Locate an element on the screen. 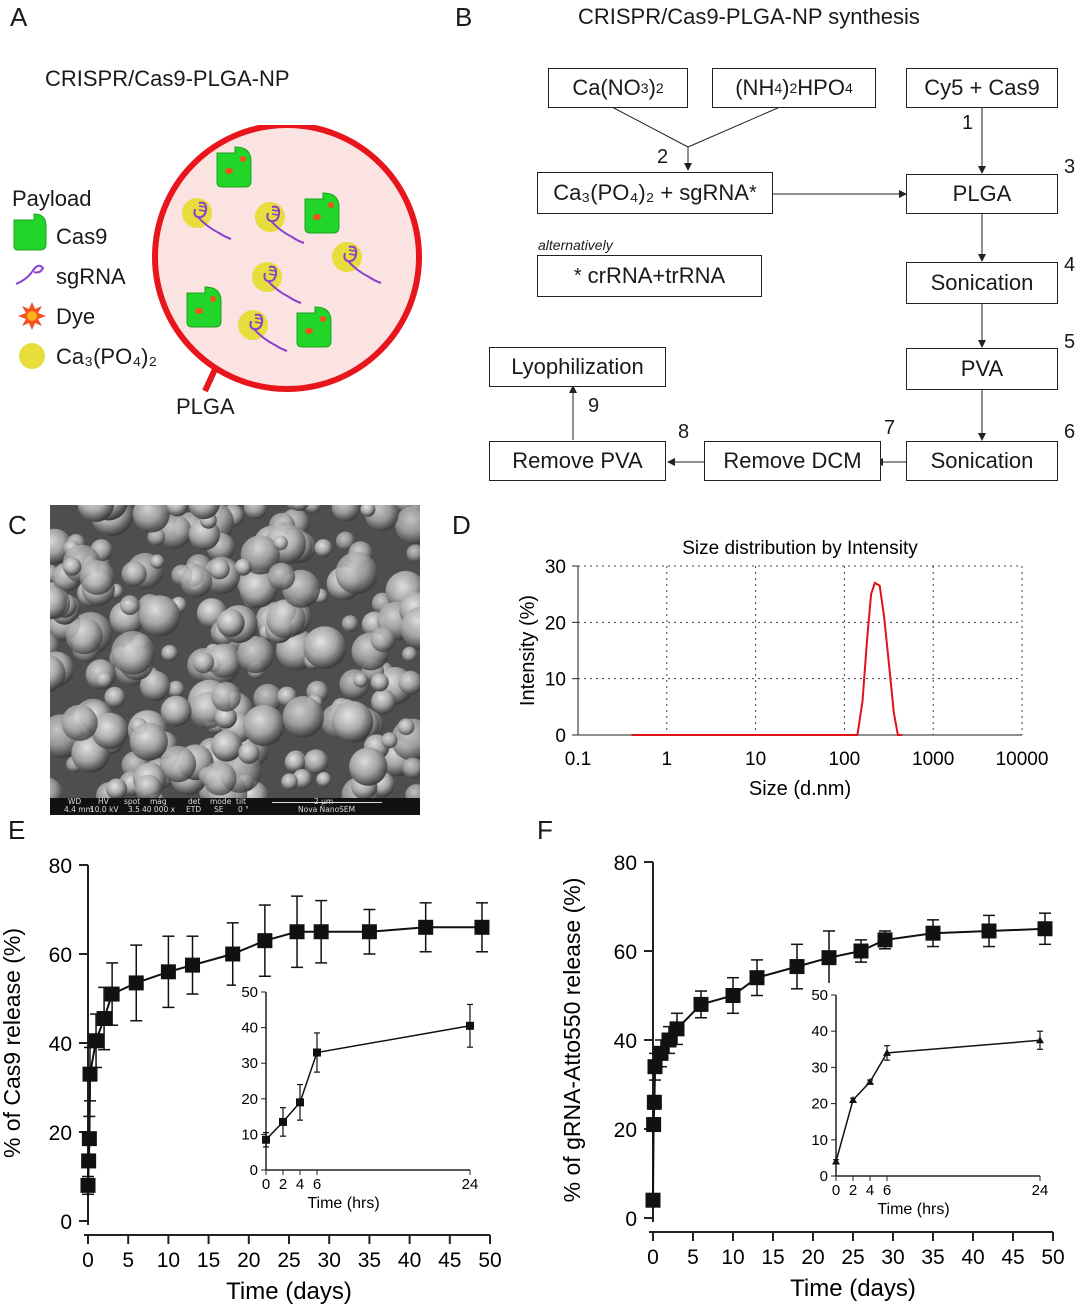 Image resolution: width=1080 pixels, height=1304 pixels. plga-box: PLGA is located at coordinates (982, 194).